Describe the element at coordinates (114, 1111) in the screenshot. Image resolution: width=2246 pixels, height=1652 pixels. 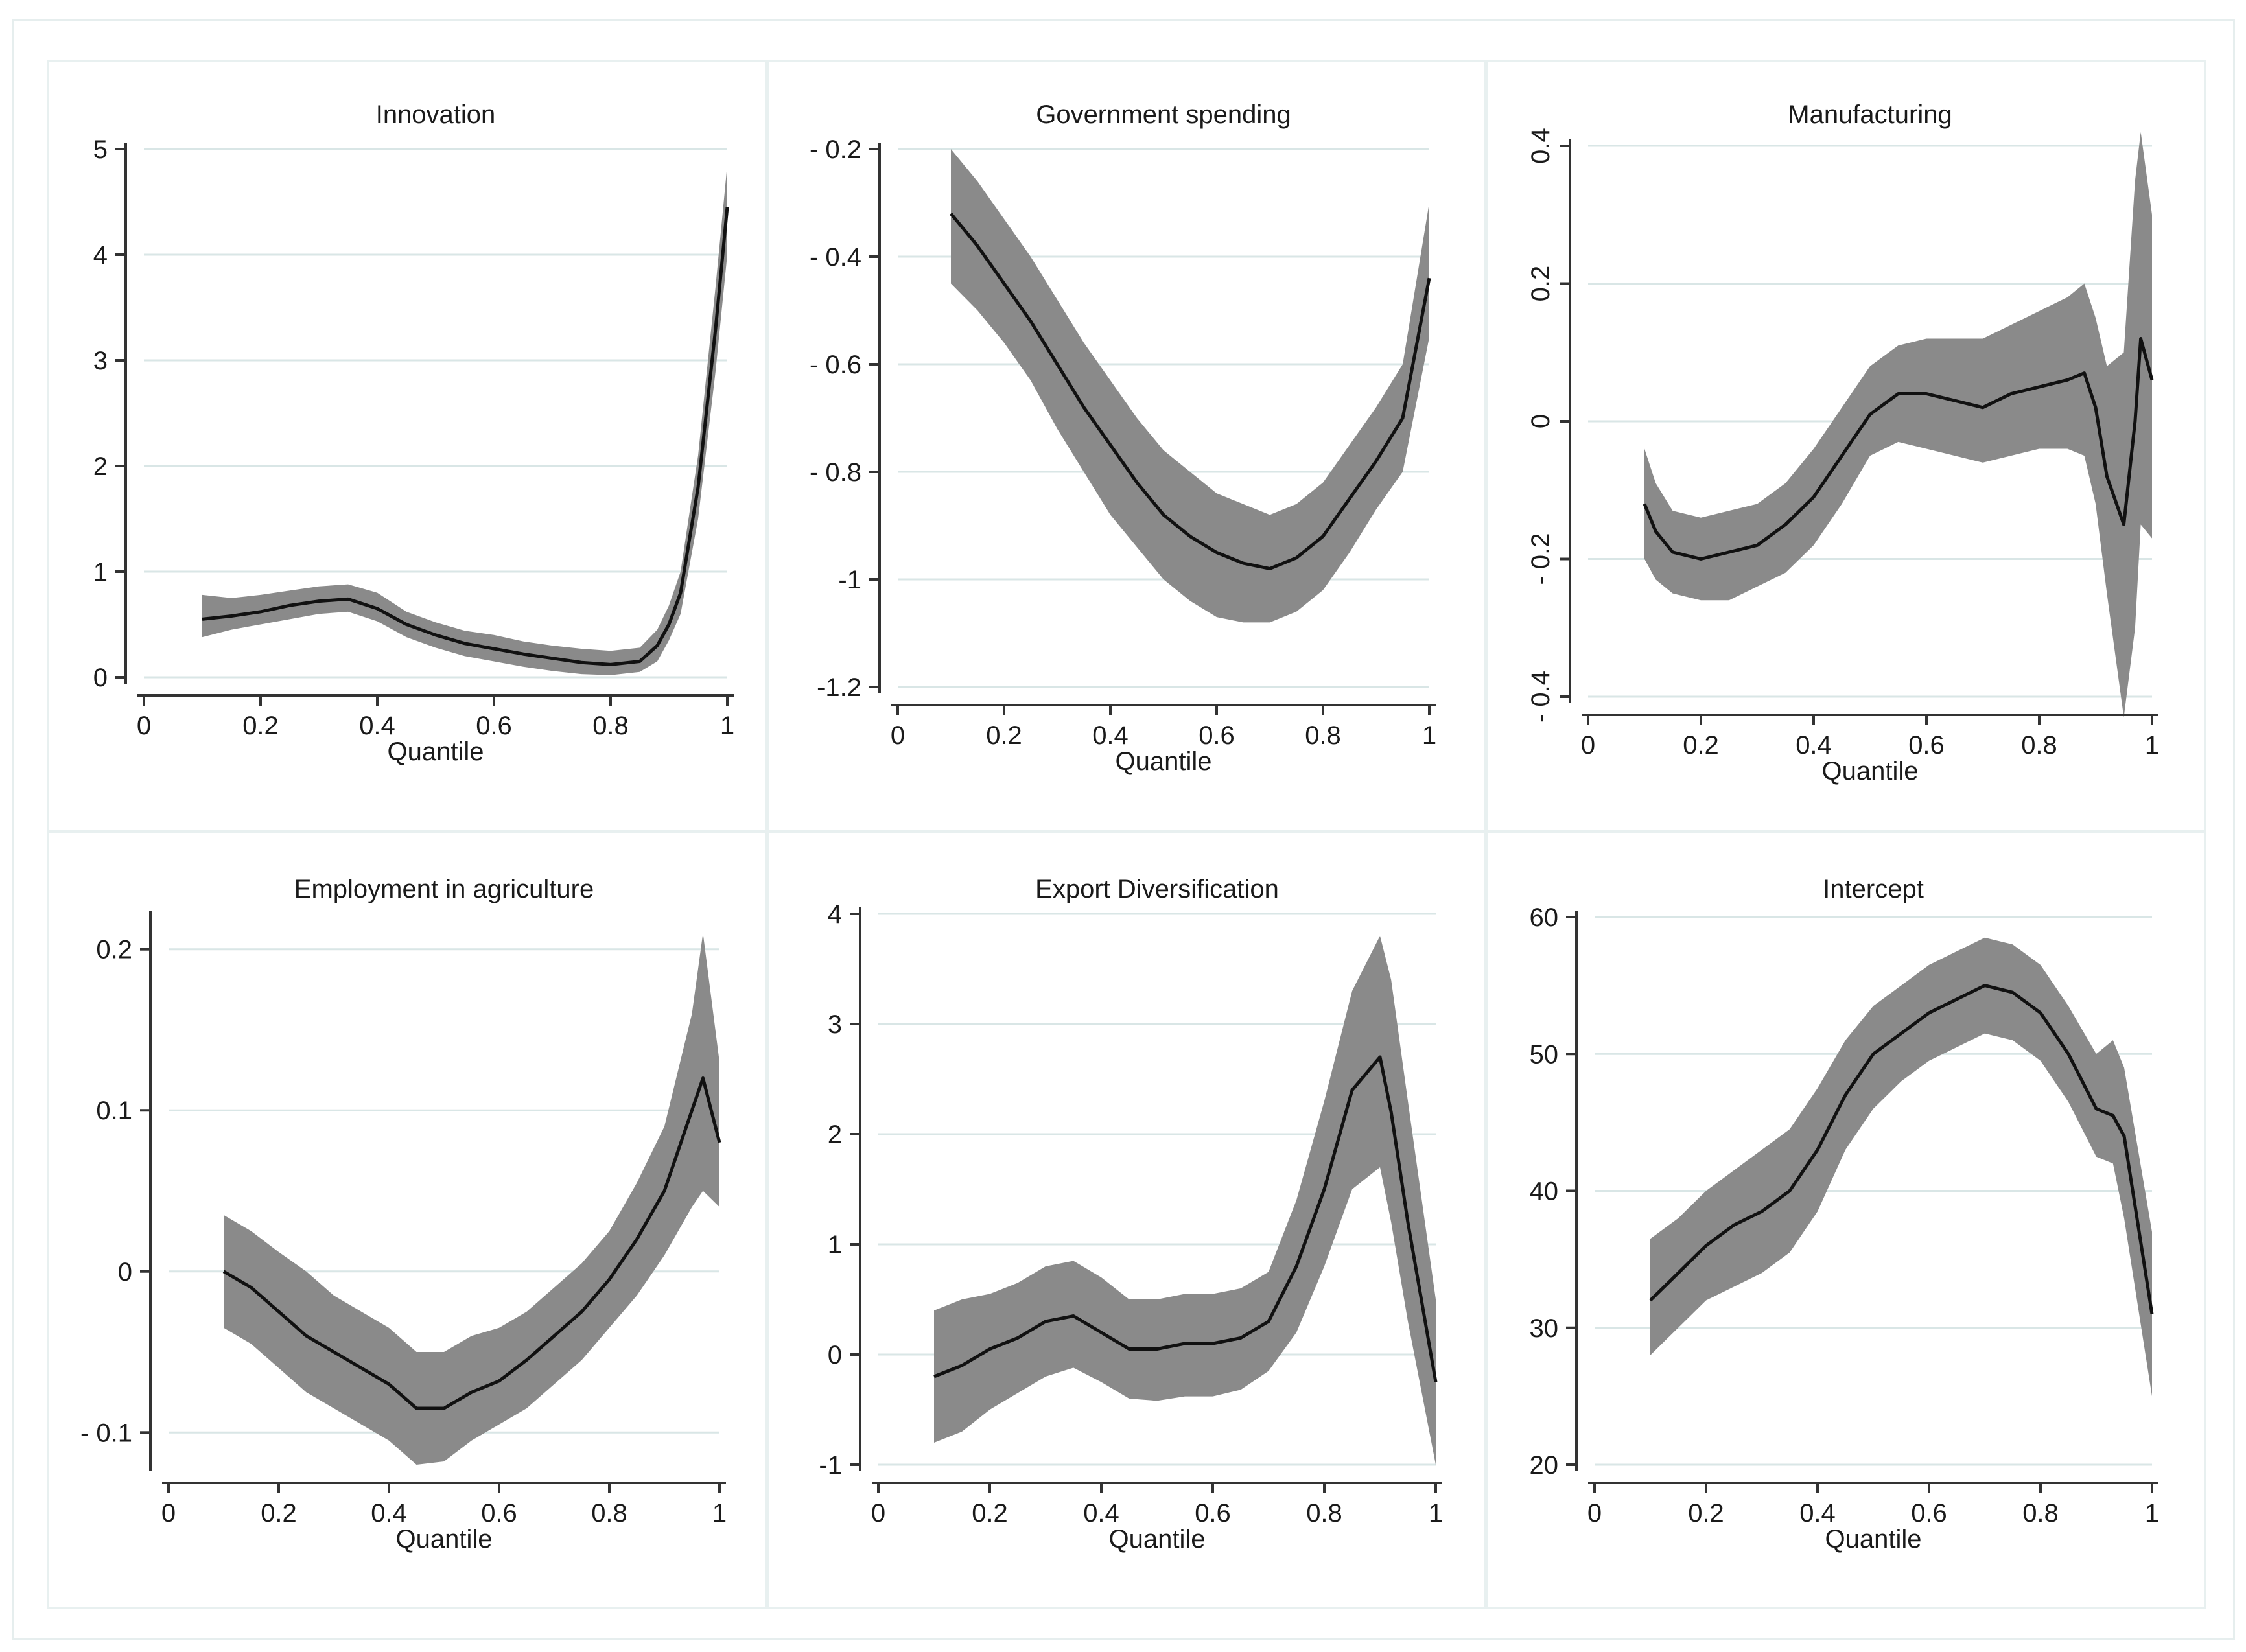
I see `y-tick-label: 0.1` at that location.